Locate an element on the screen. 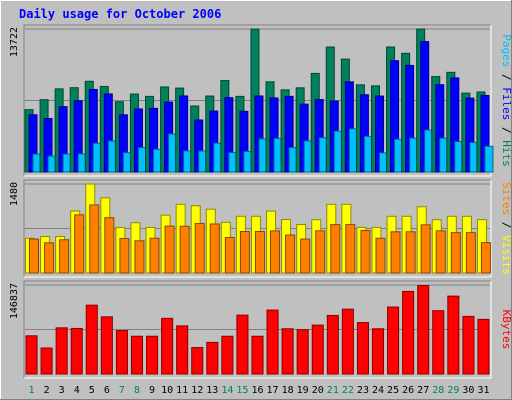 This screenshot has height=400, width=512. panel-axis-label: KBytes is located at coordinates (506, 330).